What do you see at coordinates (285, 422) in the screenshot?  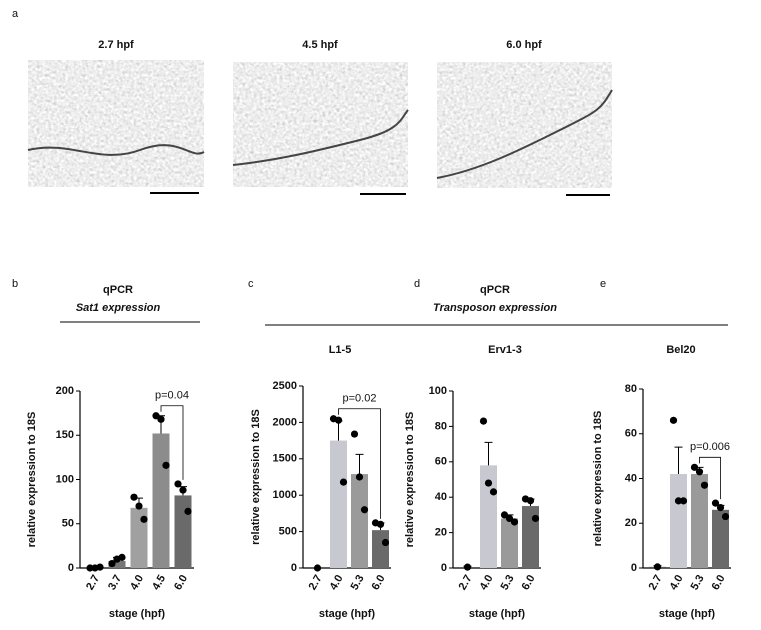 I see `y-tick-label: 2000` at bounding box center [285, 422].